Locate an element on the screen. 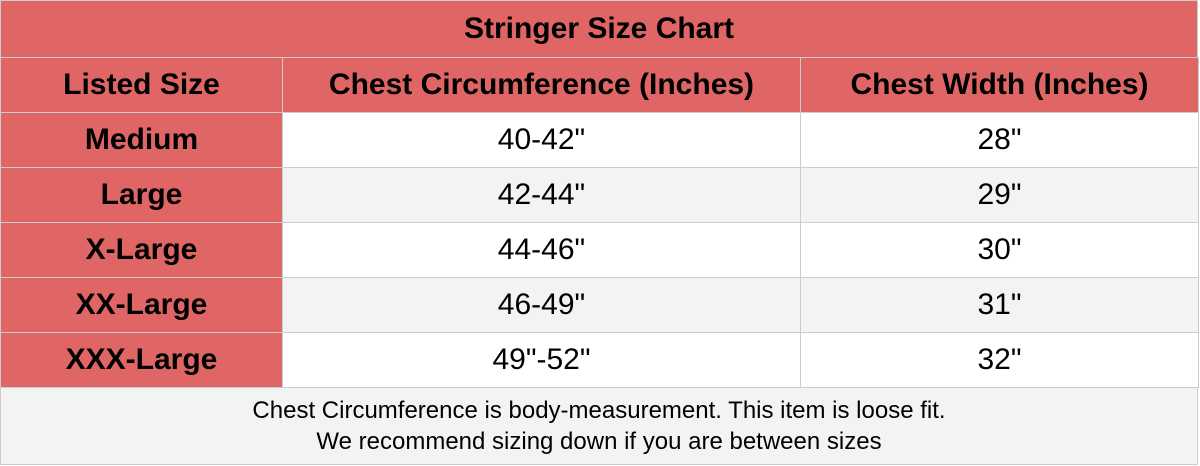 The image size is (1200, 466). row-header: Medium is located at coordinates (141, 140).